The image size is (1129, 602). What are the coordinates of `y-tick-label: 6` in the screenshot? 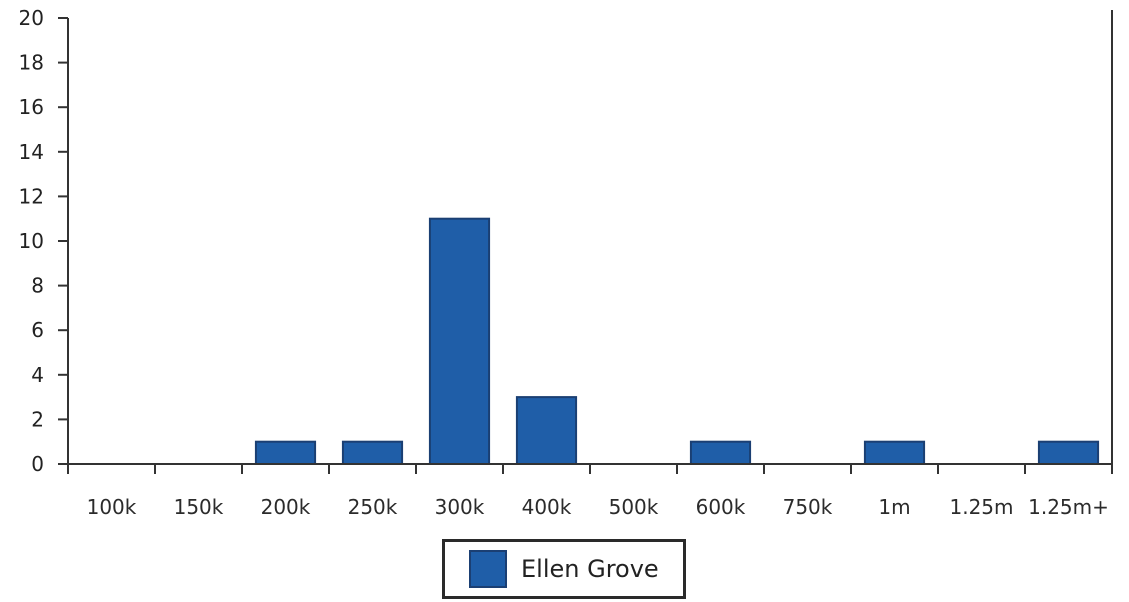 It's located at (37, 330).